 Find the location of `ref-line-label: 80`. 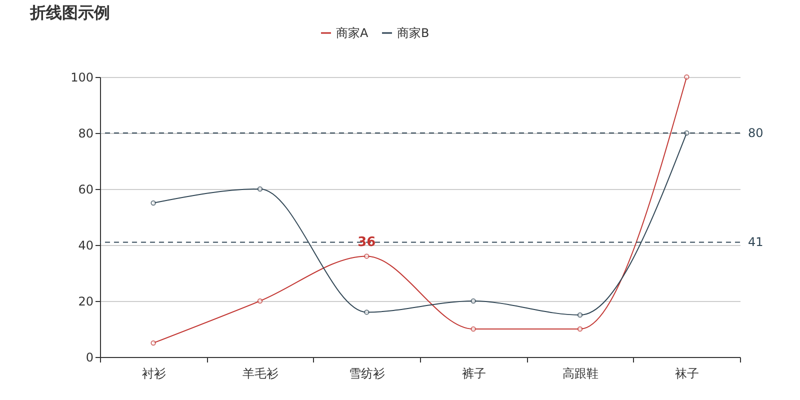

ref-line-label: 80 is located at coordinates (756, 133).